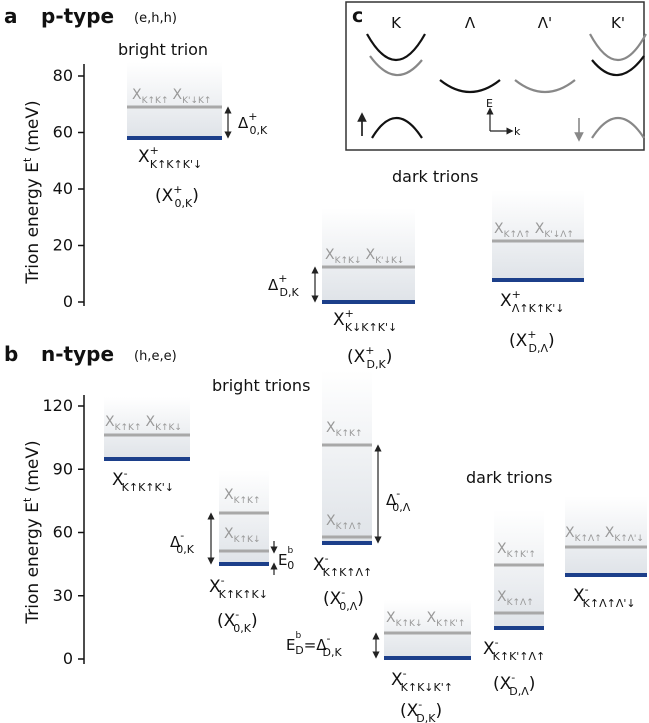 The image size is (649, 723). I want to click on panel-b-tick-label: 0, so click(68, 658).